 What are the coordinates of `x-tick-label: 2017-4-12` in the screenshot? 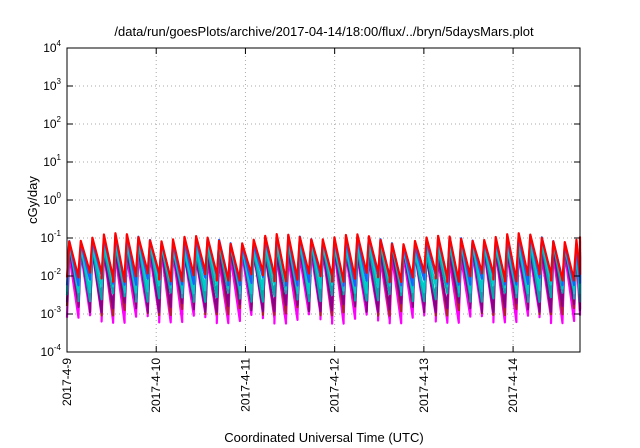 It's located at (335, 385).